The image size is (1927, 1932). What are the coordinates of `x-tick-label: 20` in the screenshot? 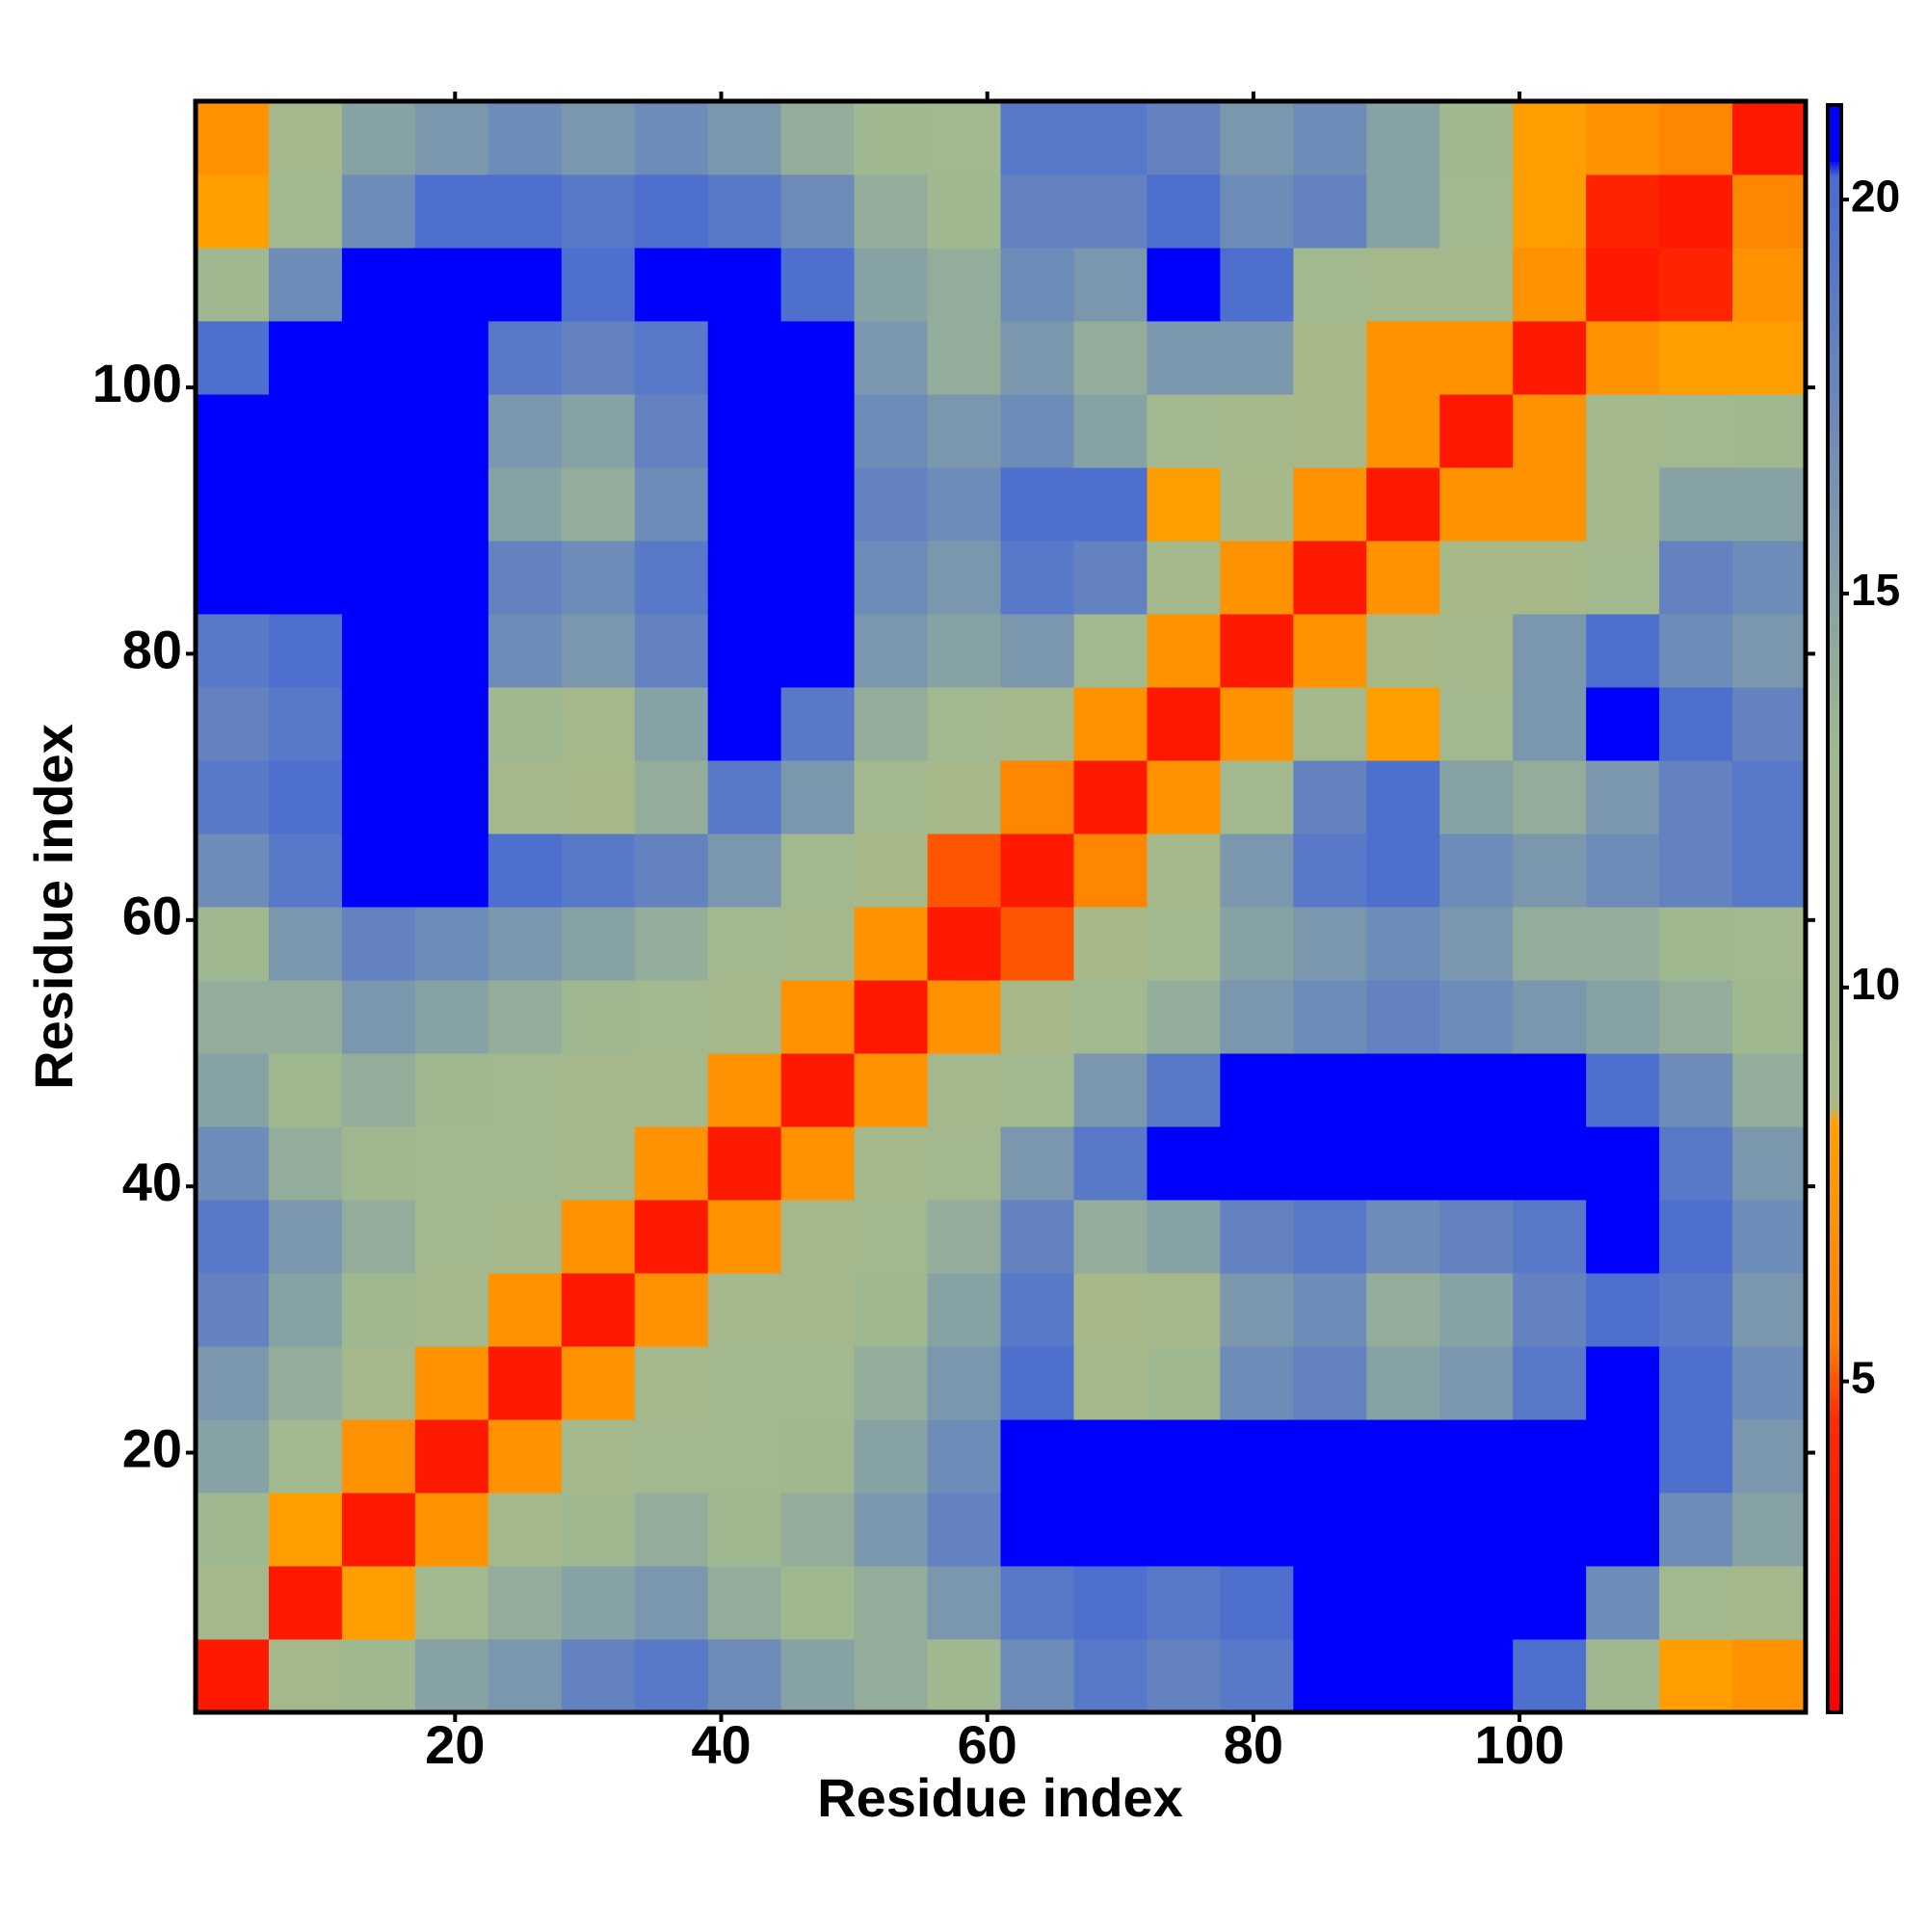 It's located at (455, 1744).